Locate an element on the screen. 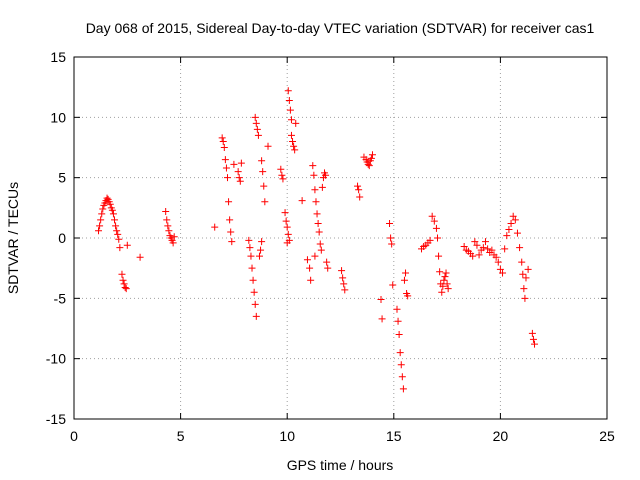  x-axis-label: GPS time / hours is located at coordinates (340, 465).